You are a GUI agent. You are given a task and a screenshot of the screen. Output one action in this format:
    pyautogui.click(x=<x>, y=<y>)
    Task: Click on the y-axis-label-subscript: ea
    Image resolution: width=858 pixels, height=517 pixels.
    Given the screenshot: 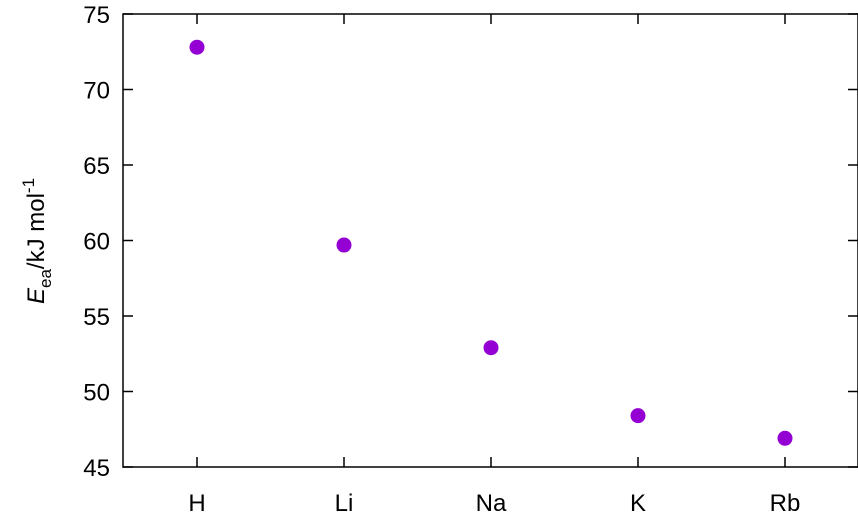 What is the action you would take?
    pyautogui.click(x=45, y=278)
    